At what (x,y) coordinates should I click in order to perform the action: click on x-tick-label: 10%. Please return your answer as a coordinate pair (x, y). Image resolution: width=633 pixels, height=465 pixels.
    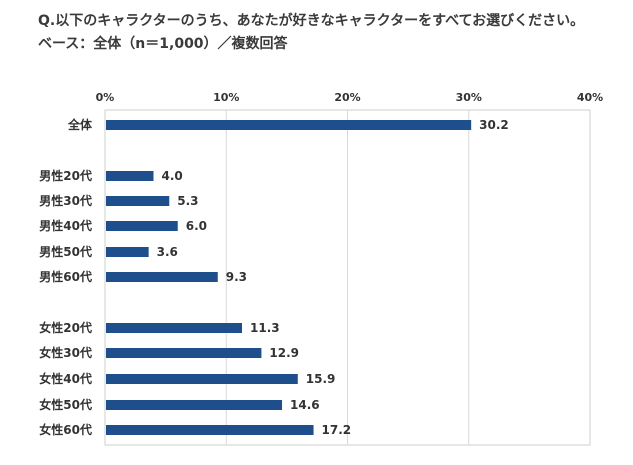
    Looking at the image, I should click on (226, 97).